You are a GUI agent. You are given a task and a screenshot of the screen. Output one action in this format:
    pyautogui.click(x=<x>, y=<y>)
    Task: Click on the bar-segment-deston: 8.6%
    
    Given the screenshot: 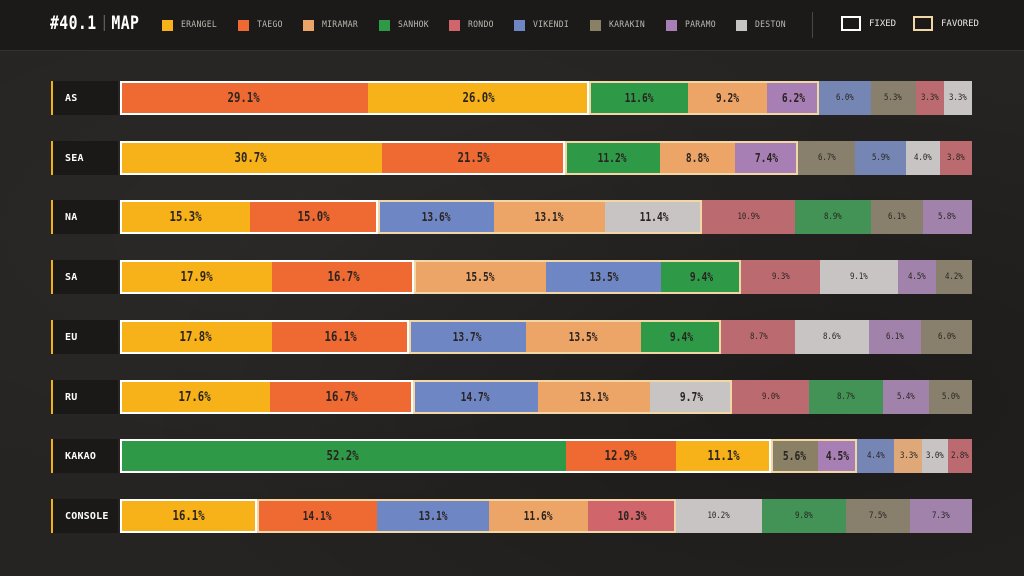 What is the action you would take?
    pyautogui.click(x=832, y=337)
    